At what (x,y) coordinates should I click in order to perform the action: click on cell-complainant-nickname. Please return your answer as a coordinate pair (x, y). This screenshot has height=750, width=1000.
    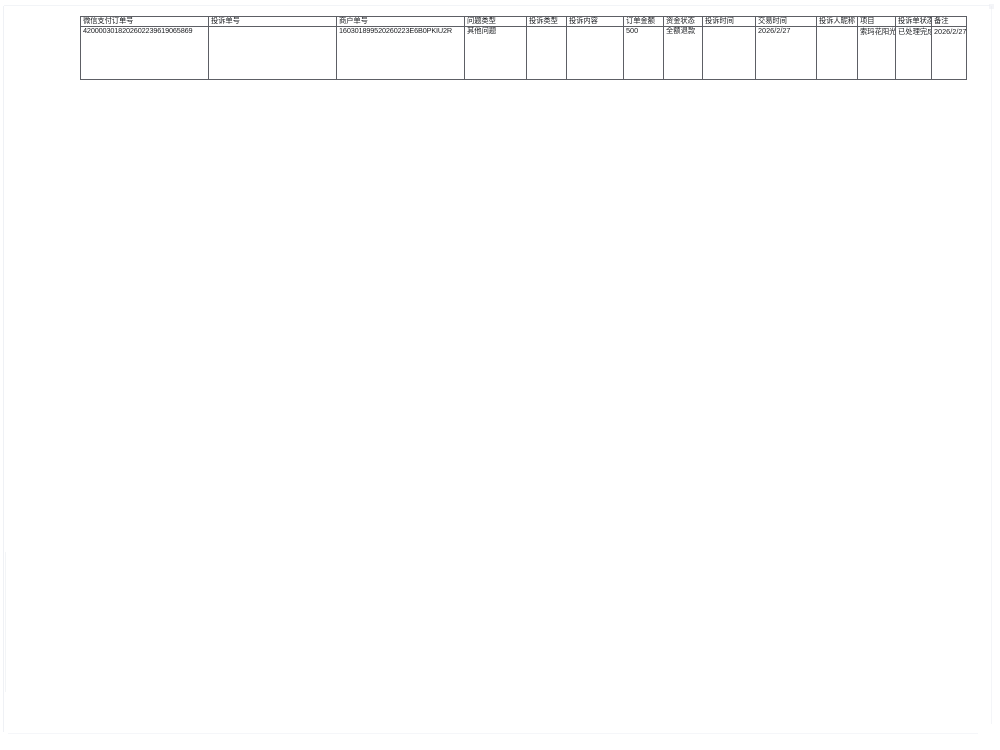
    Looking at the image, I should click on (837, 53).